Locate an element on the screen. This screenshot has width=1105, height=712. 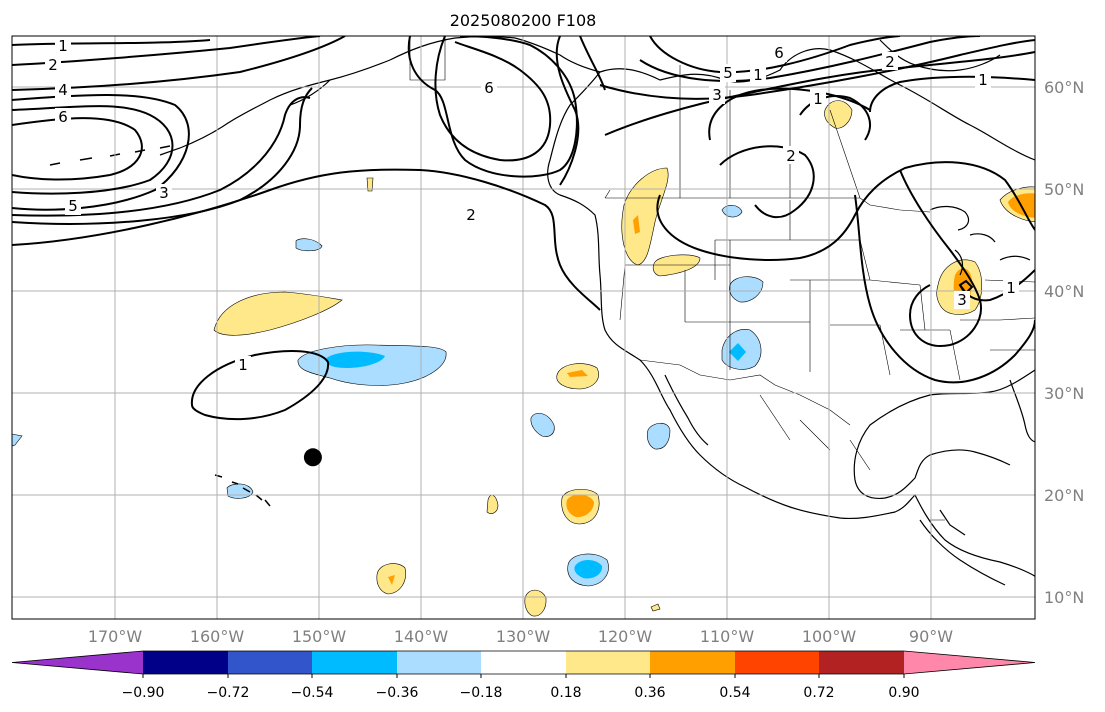
colorbar-tick-label: −0.54 is located at coordinates (312, 693).